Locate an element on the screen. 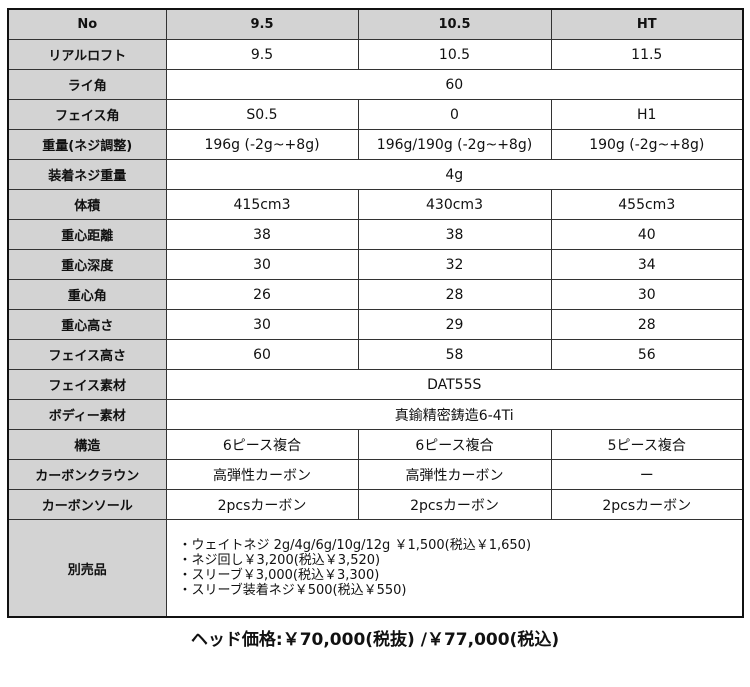 This screenshot has height=687, width=750. table-row: フェイス高さ 60 58 56 is located at coordinates (375, 354).